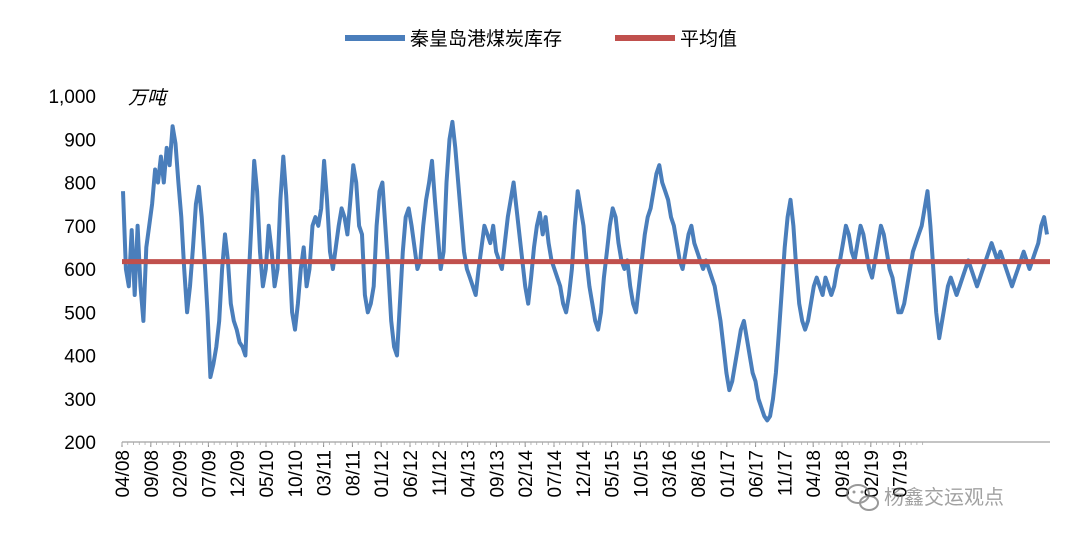  I want to click on watermark: 杨鑫交运观点, so click(925, 497).